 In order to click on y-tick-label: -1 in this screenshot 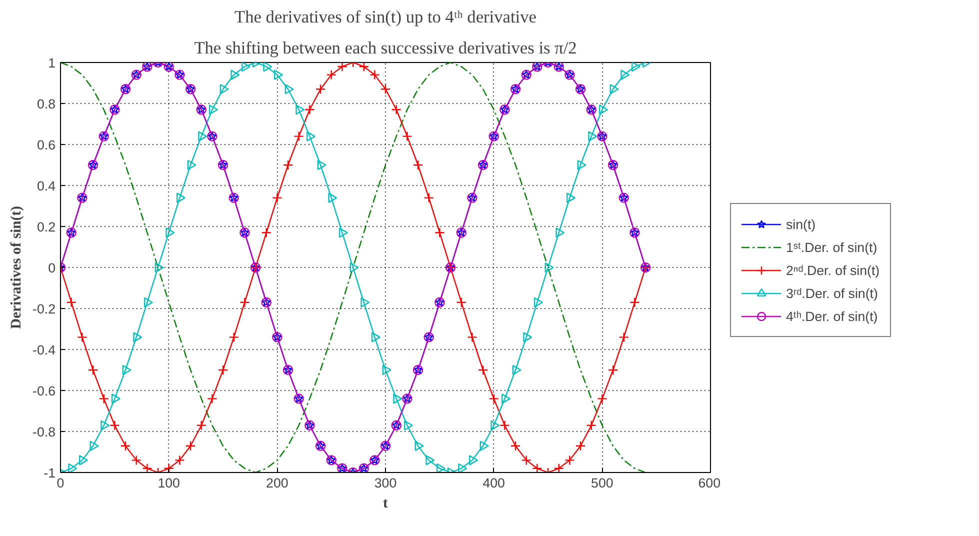, I will do `click(50, 473)`.